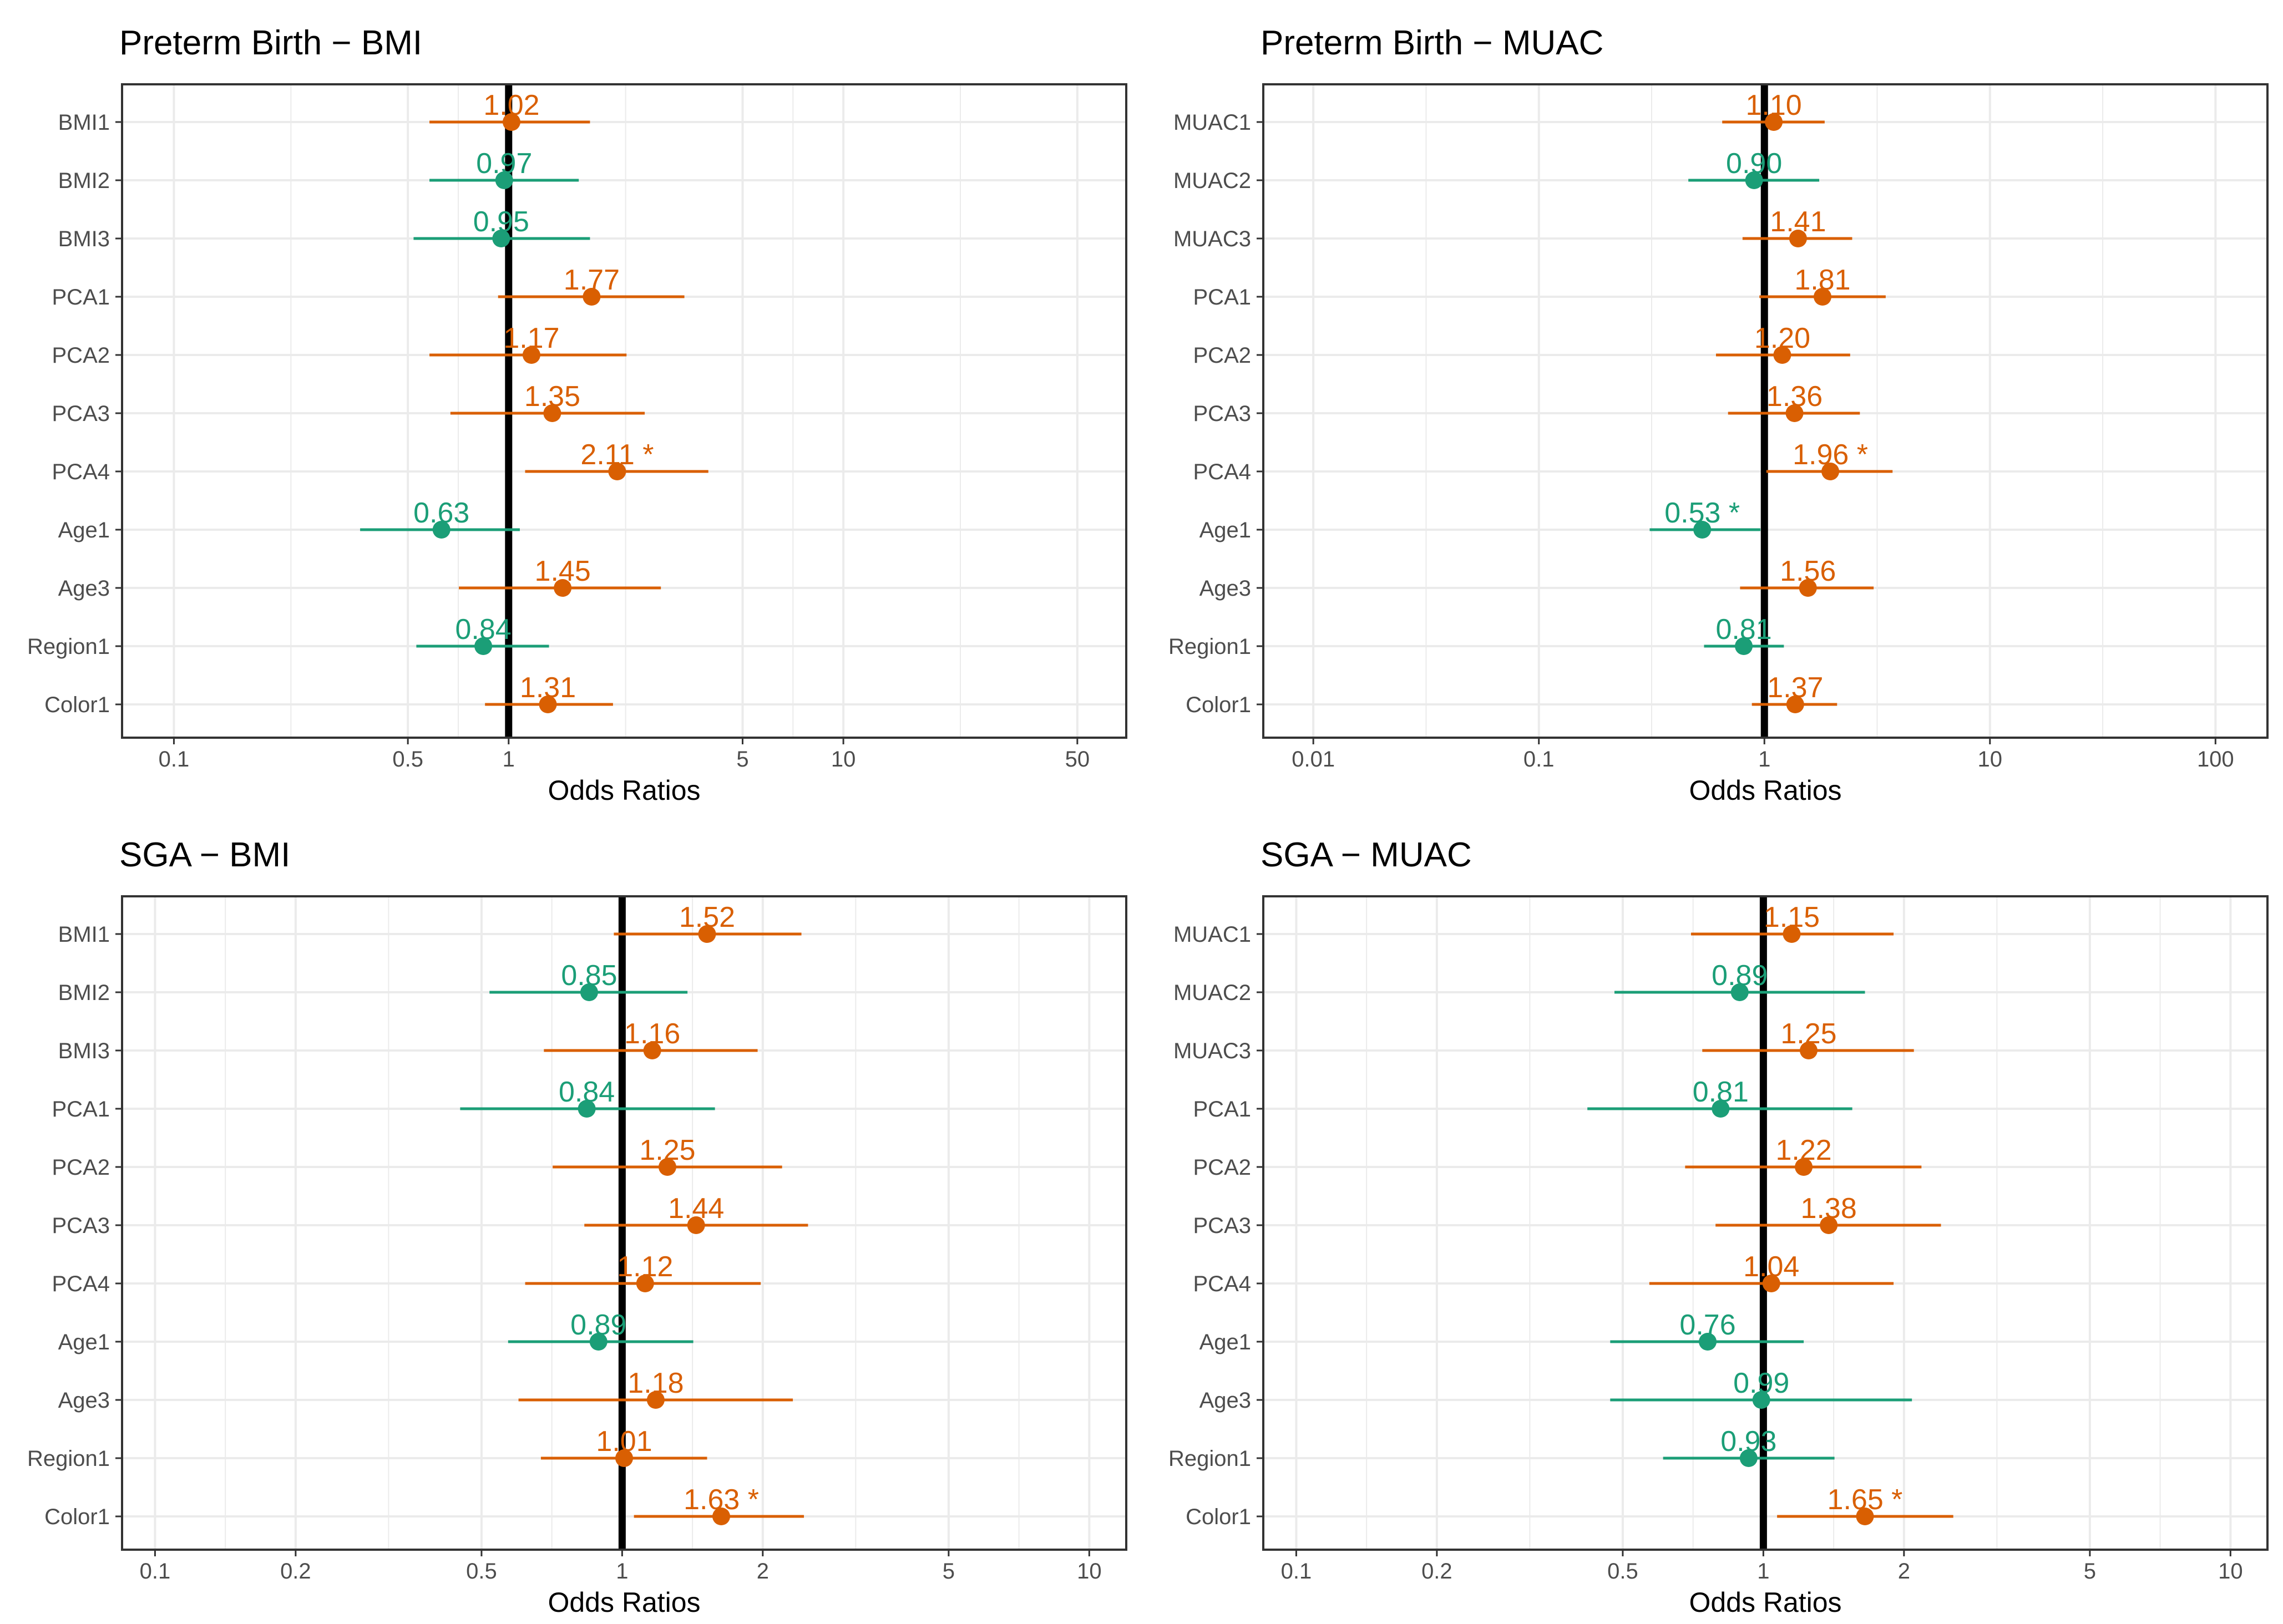  Describe the element at coordinates (1822, 280) in the screenshot. I see `value-label: 1.81` at that location.